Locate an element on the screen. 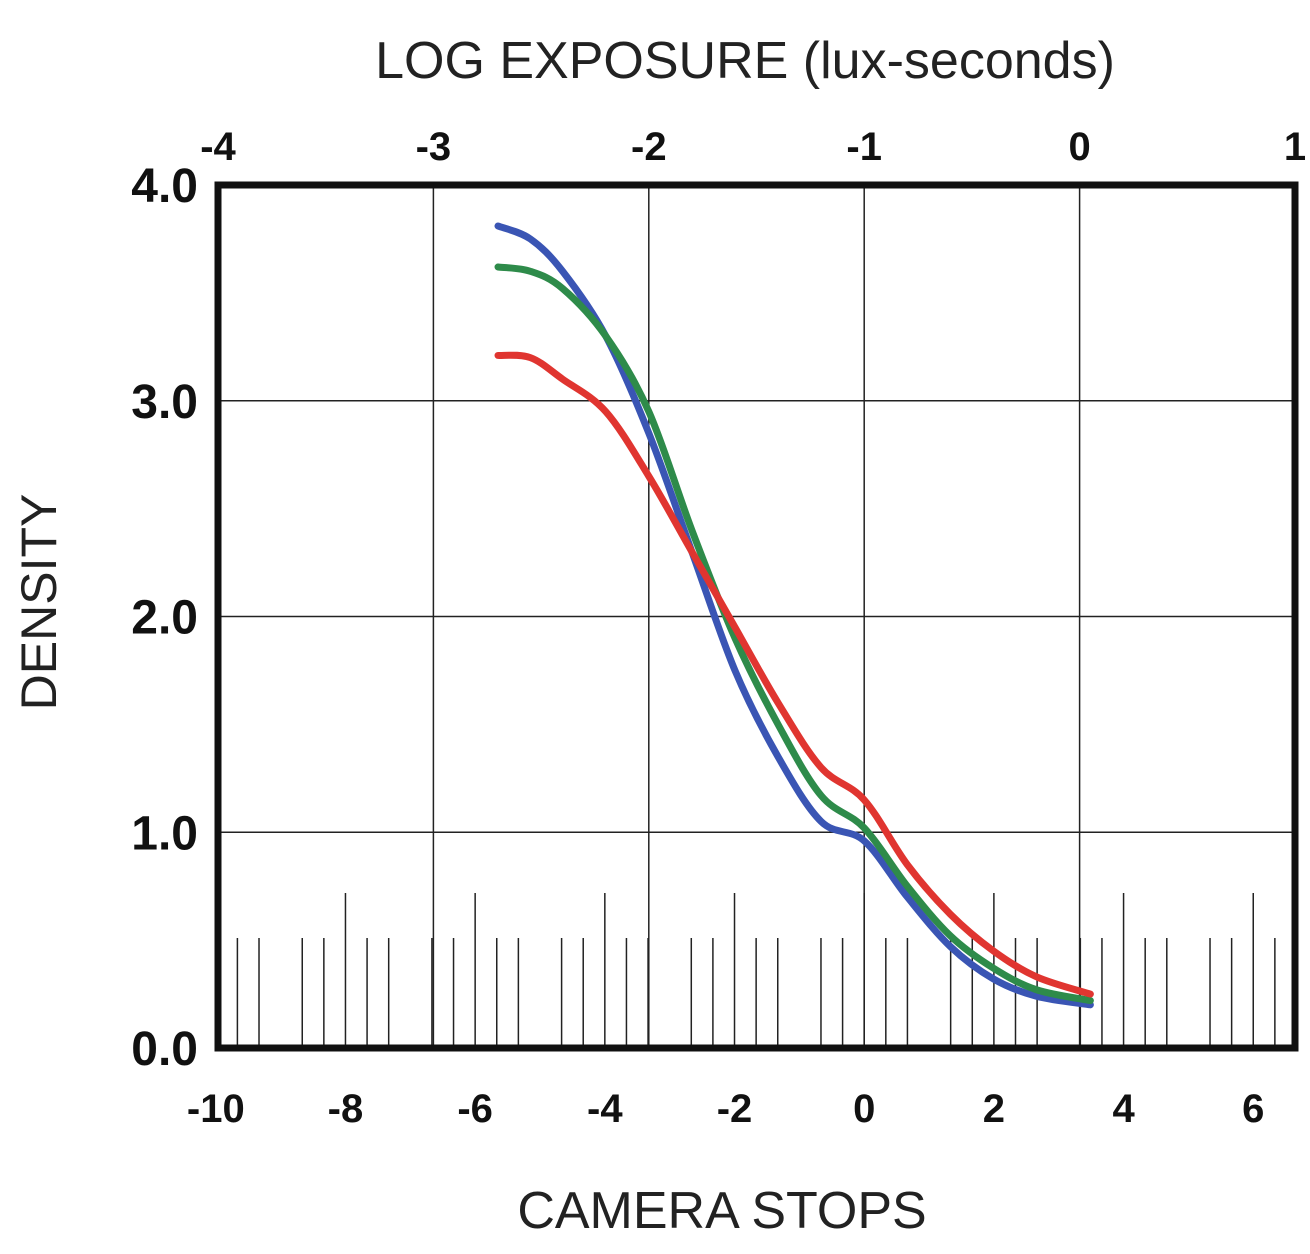 The width and height of the screenshot is (1310, 1254). y-tick-label: 4.0 is located at coordinates (164, 186).